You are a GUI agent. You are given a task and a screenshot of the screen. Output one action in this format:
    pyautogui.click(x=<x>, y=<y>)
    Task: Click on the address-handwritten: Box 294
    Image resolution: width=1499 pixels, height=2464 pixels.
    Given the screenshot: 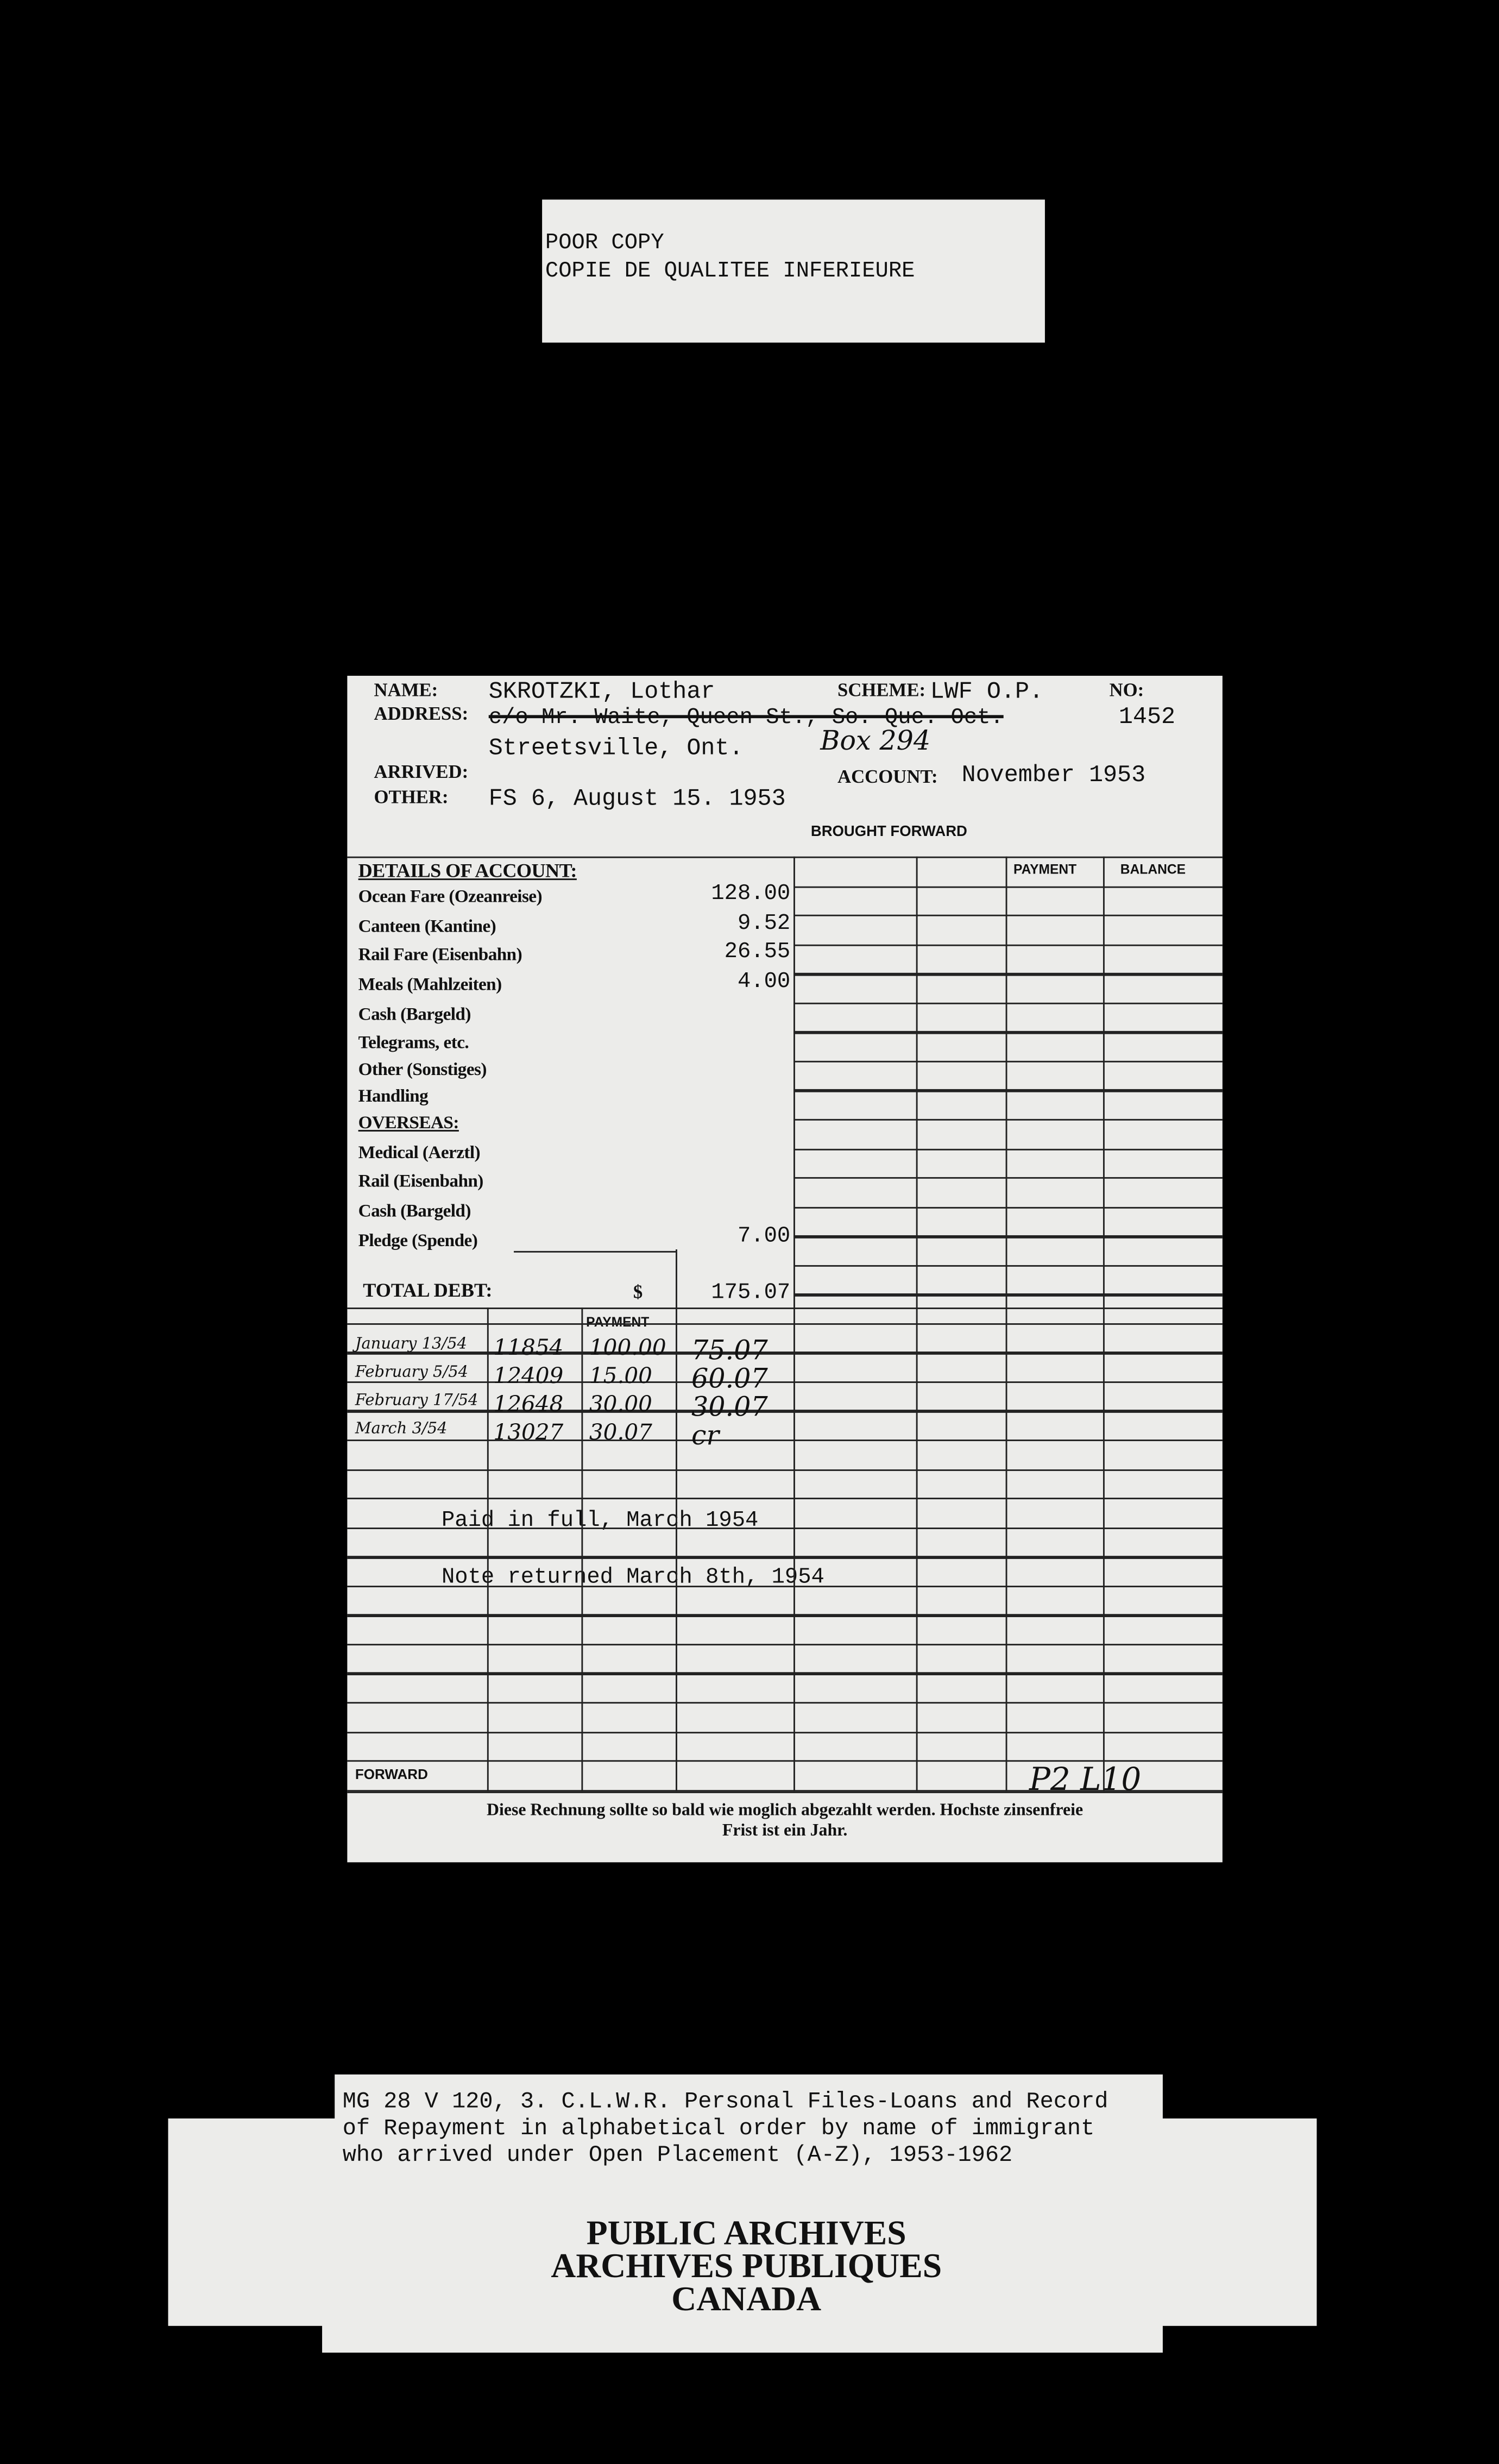 What is the action you would take?
    pyautogui.click(x=875, y=742)
    